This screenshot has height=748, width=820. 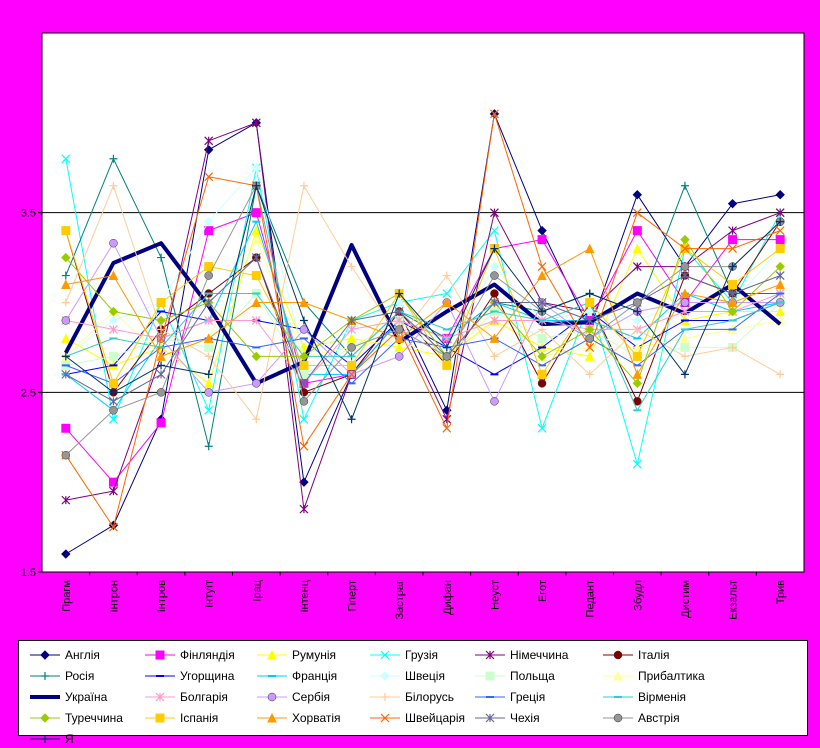 I want to click on legend-label: Угорщина, so click(x=207, y=676).